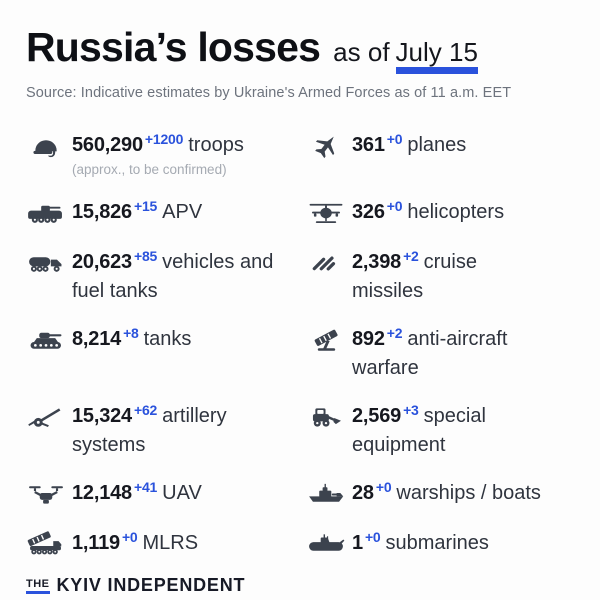 This screenshot has width=600, height=600. I want to click on title-row: Russia’s losses as of July 15, so click(301, 49).